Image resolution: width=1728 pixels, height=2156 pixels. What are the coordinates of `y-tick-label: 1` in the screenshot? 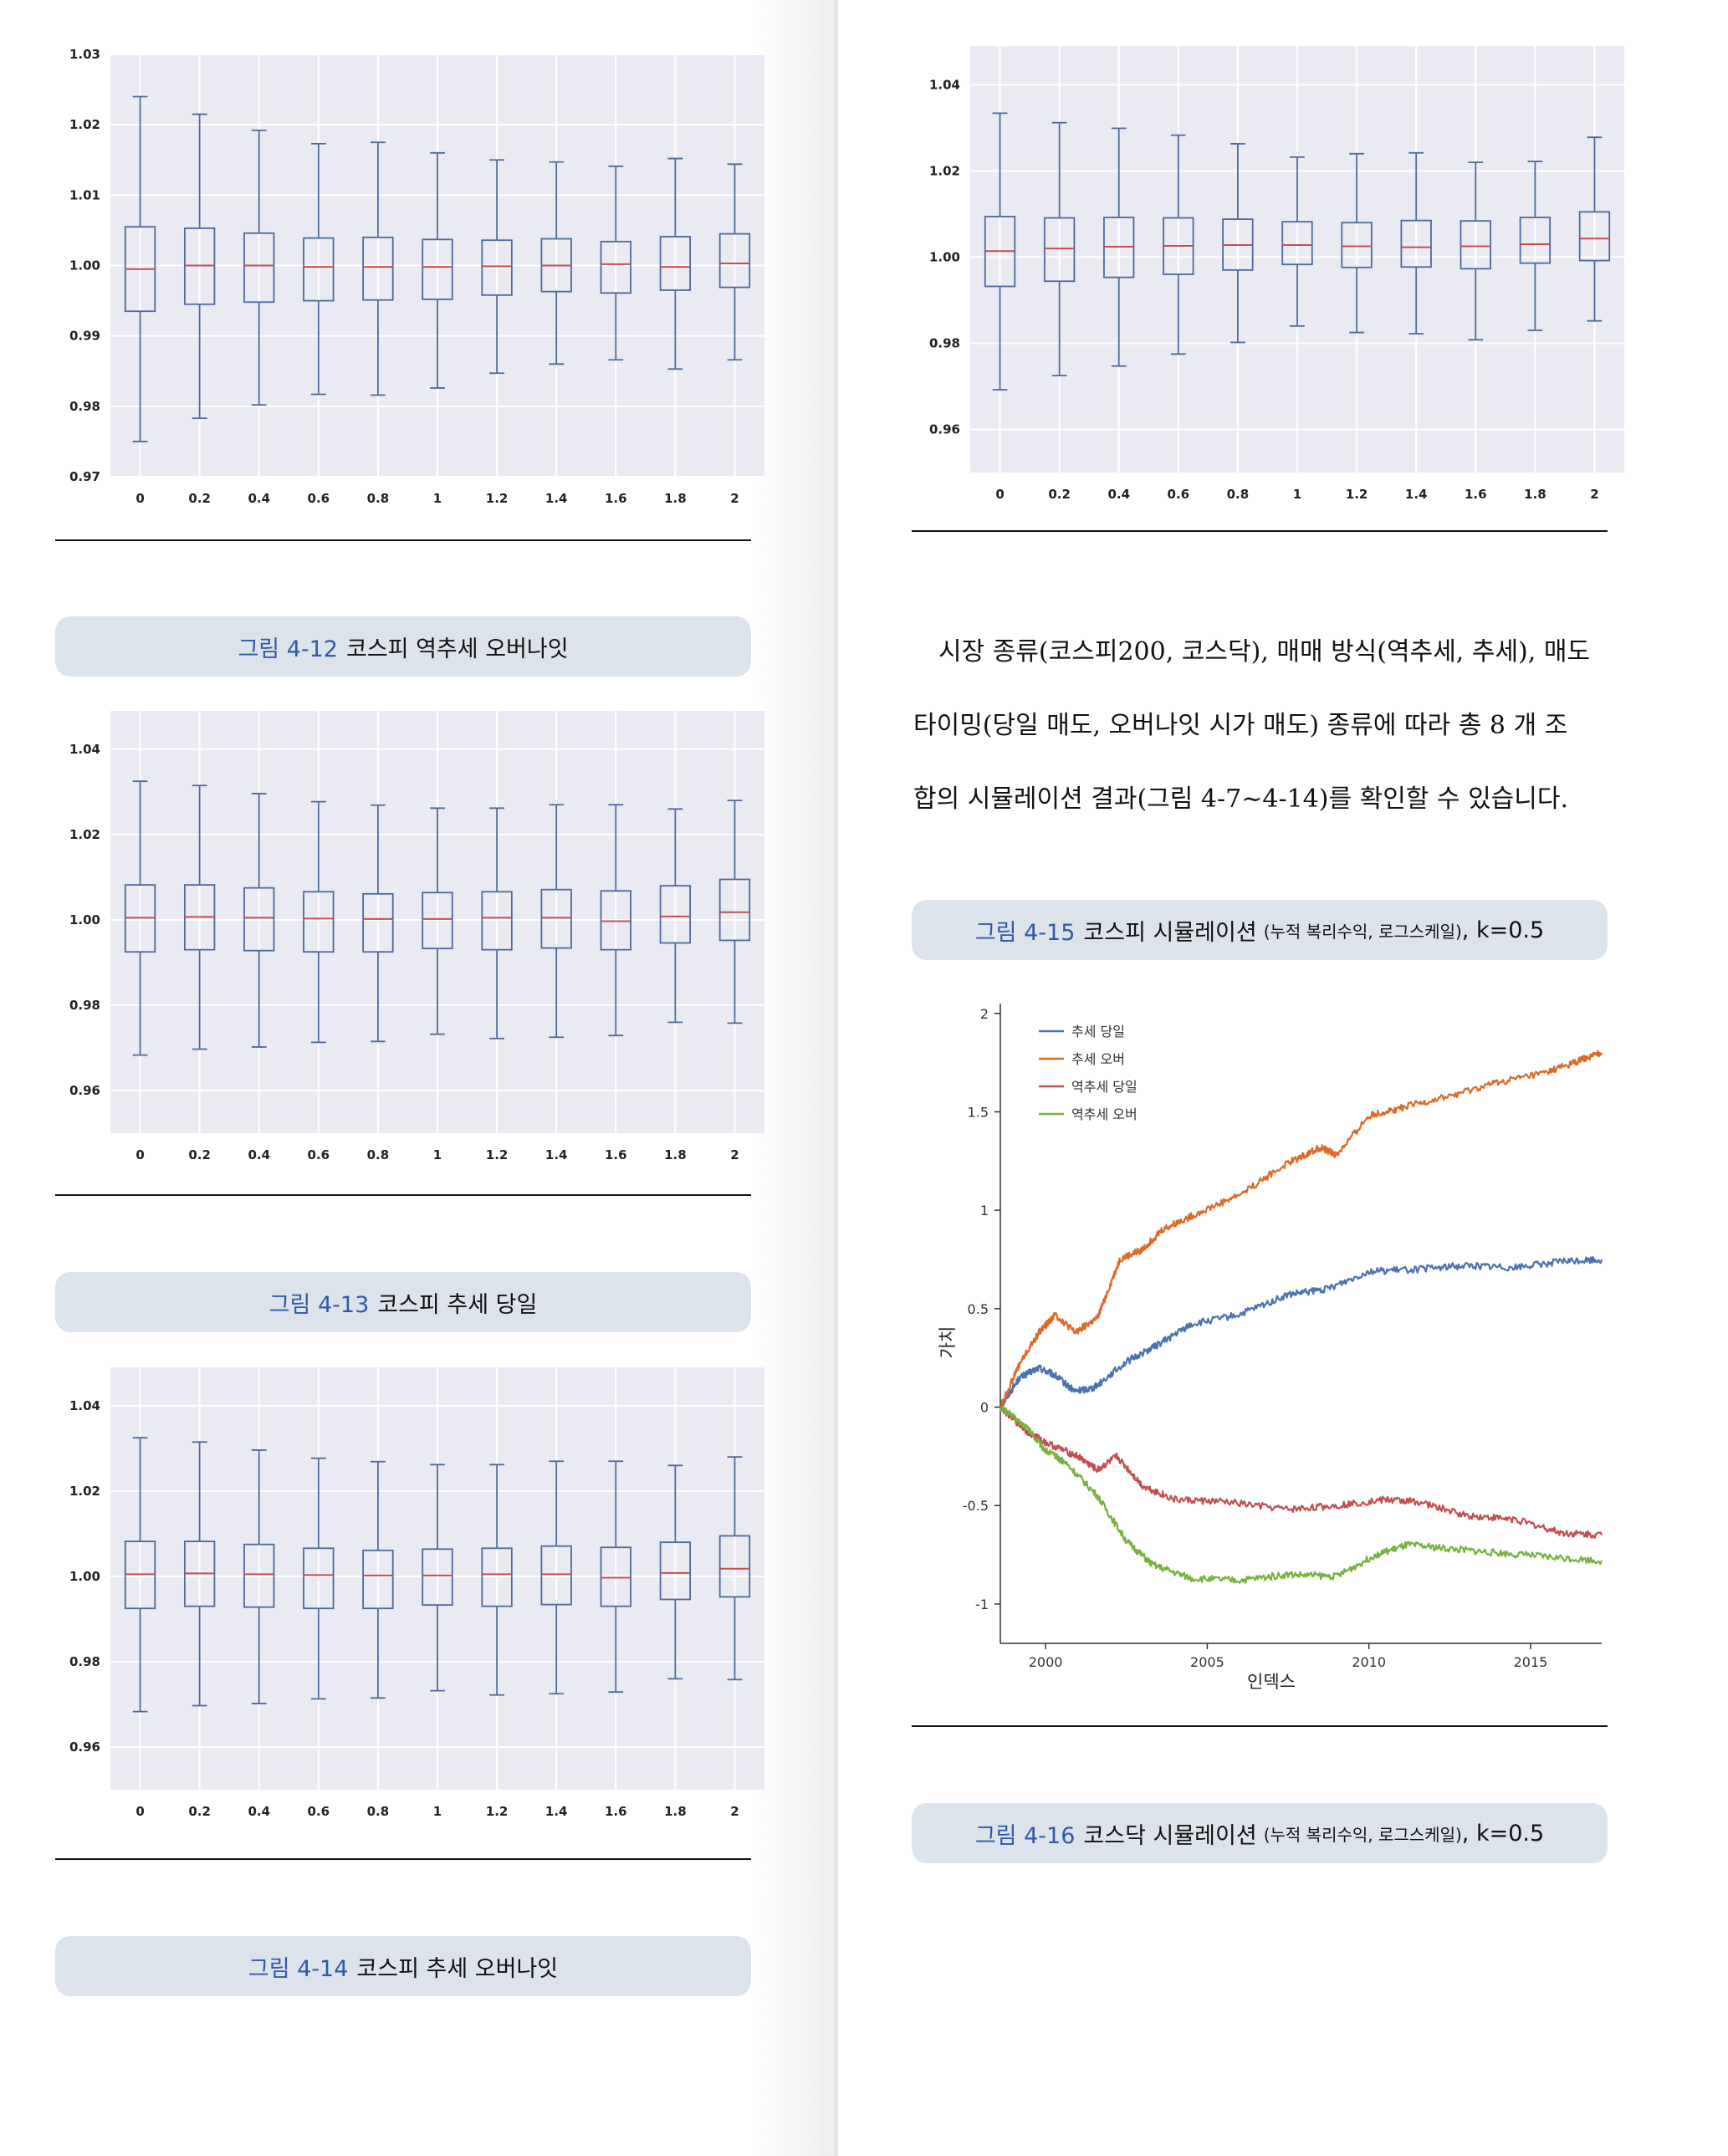 It's located at (985, 1210).